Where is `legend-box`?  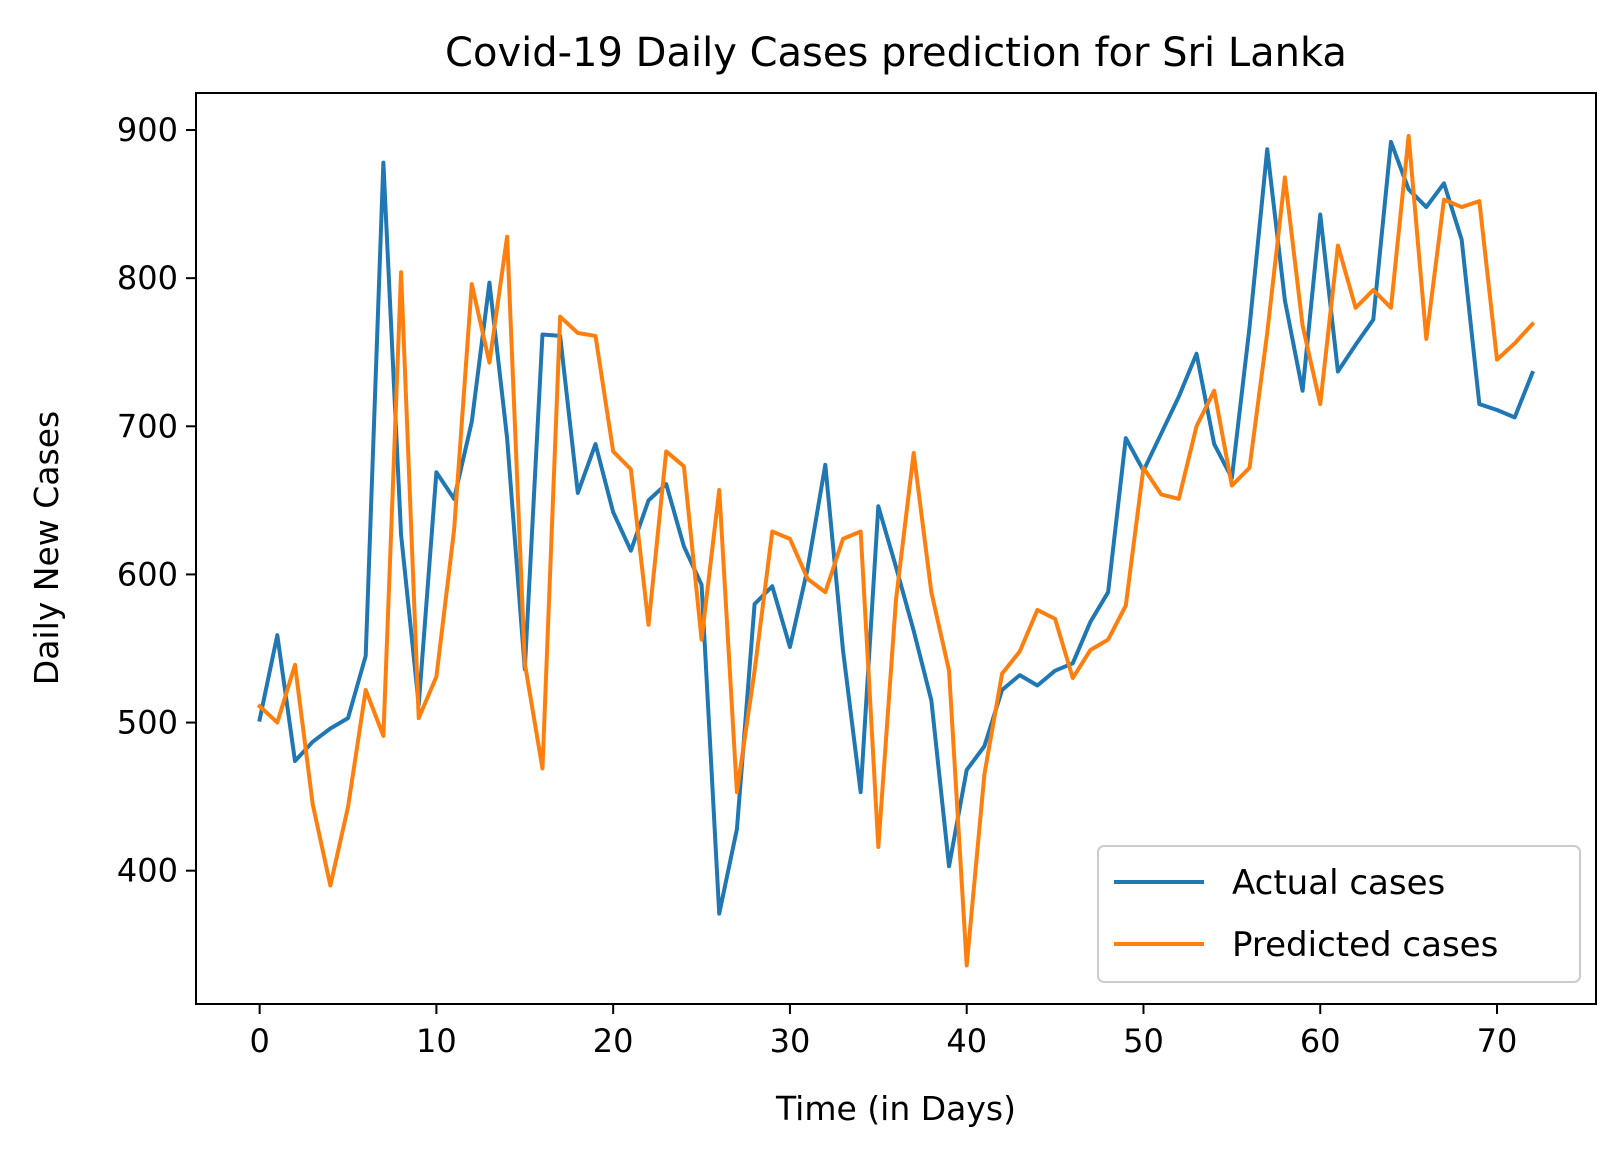
legend-box is located at coordinates (1339, 914).